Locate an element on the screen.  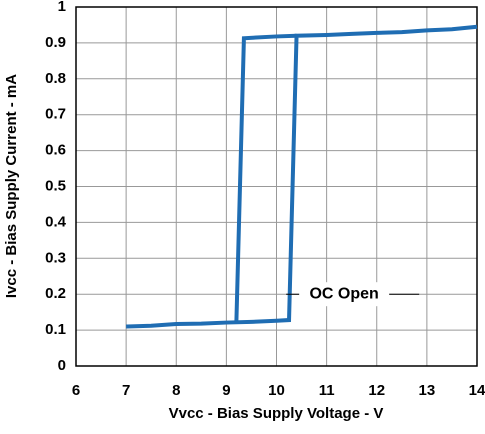
y-tick-label: 0.1 is located at coordinates (55, 329).